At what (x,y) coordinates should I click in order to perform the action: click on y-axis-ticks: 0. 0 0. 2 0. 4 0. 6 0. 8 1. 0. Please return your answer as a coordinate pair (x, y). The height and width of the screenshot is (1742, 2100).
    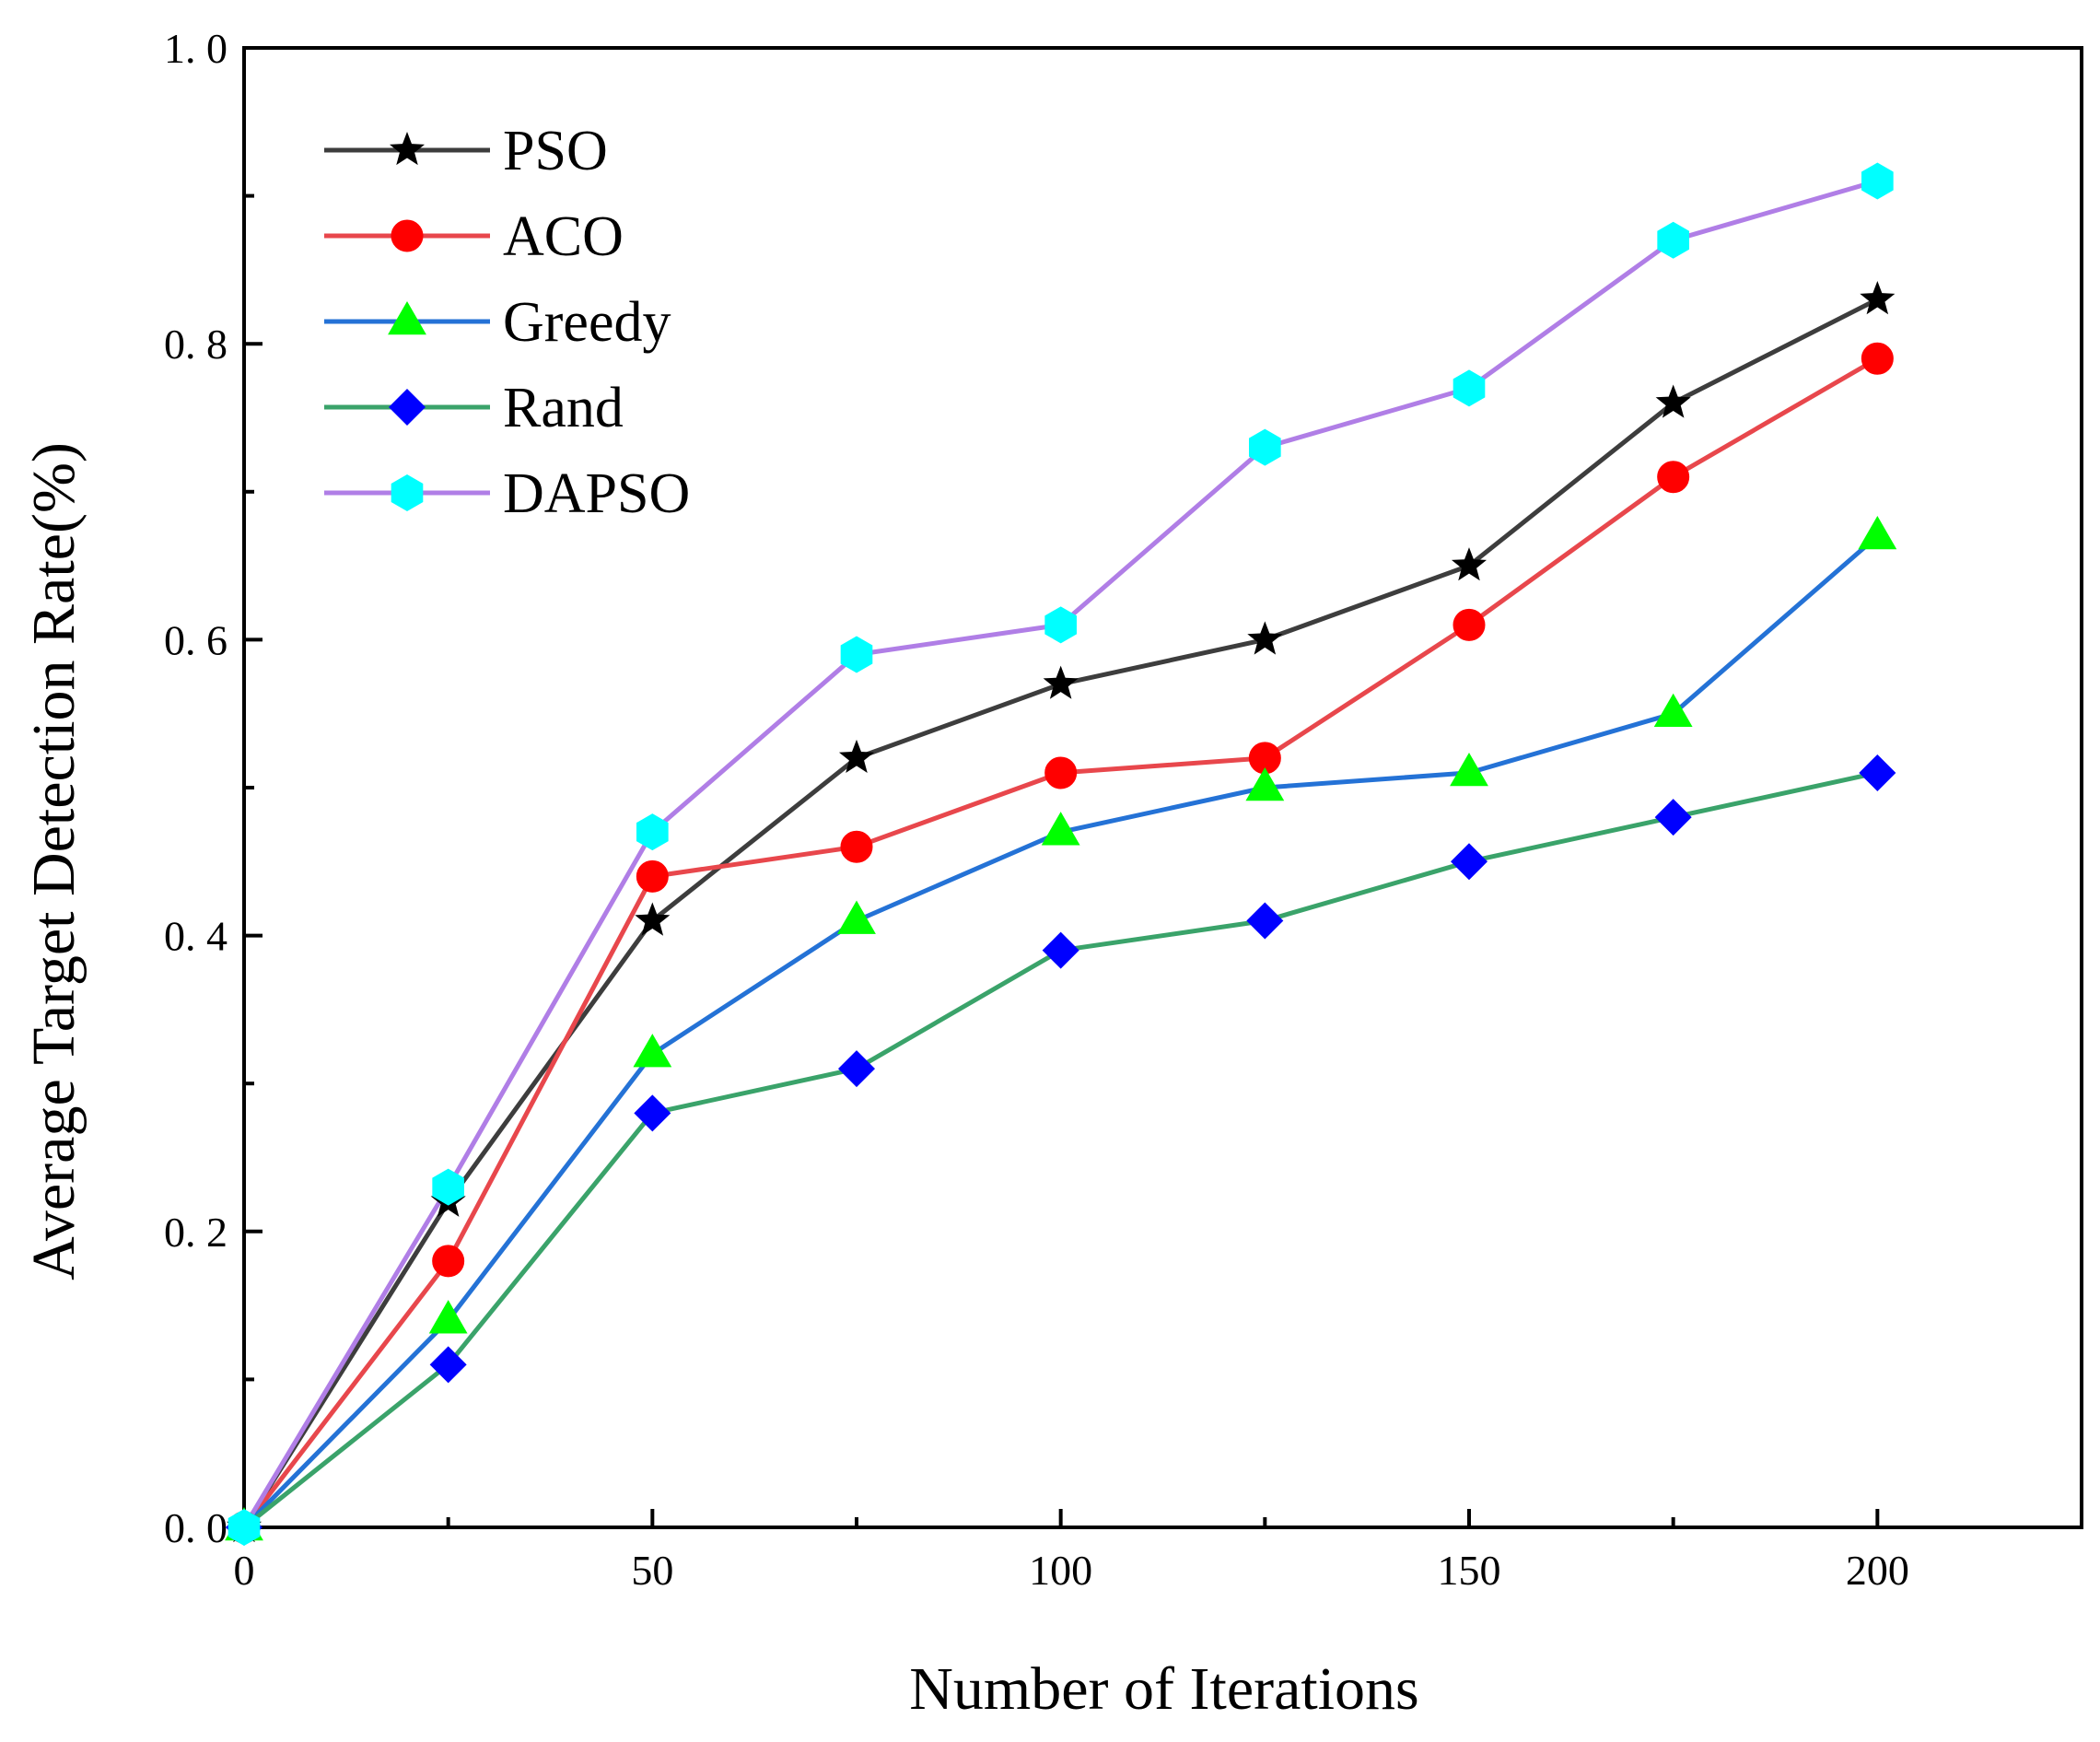
    Looking at the image, I should click on (213, 788).